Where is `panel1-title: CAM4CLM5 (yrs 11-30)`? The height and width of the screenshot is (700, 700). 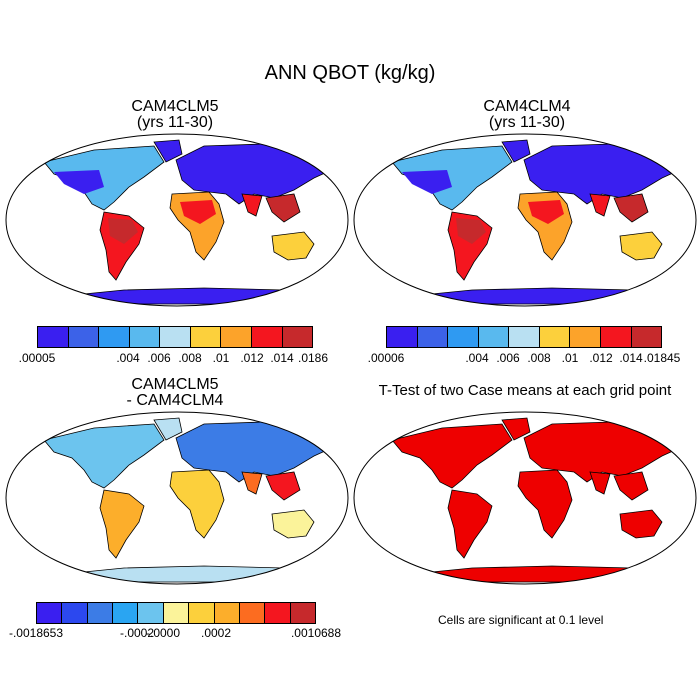
panel1-title: CAM4CLM5 (yrs 11-30) is located at coordinates (175, 115).